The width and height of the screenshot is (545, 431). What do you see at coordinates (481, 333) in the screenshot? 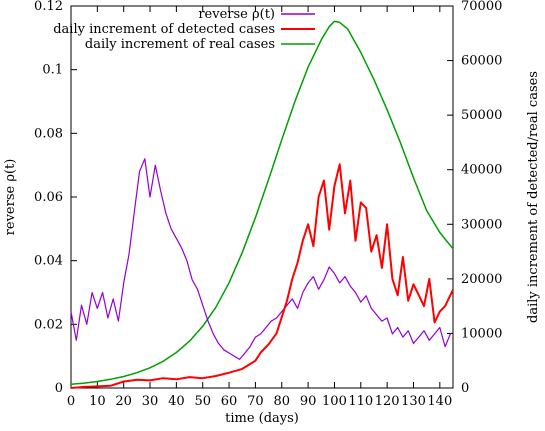
I see `y-right-tick-label: 10000` at bounding box center [481, 333].